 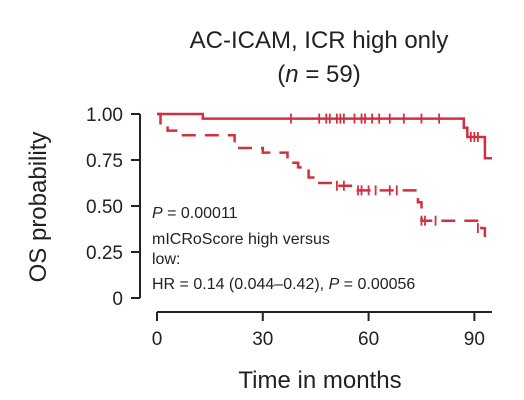 I want to click on y-tick-label: 1.00, so click(x=104, y=115).